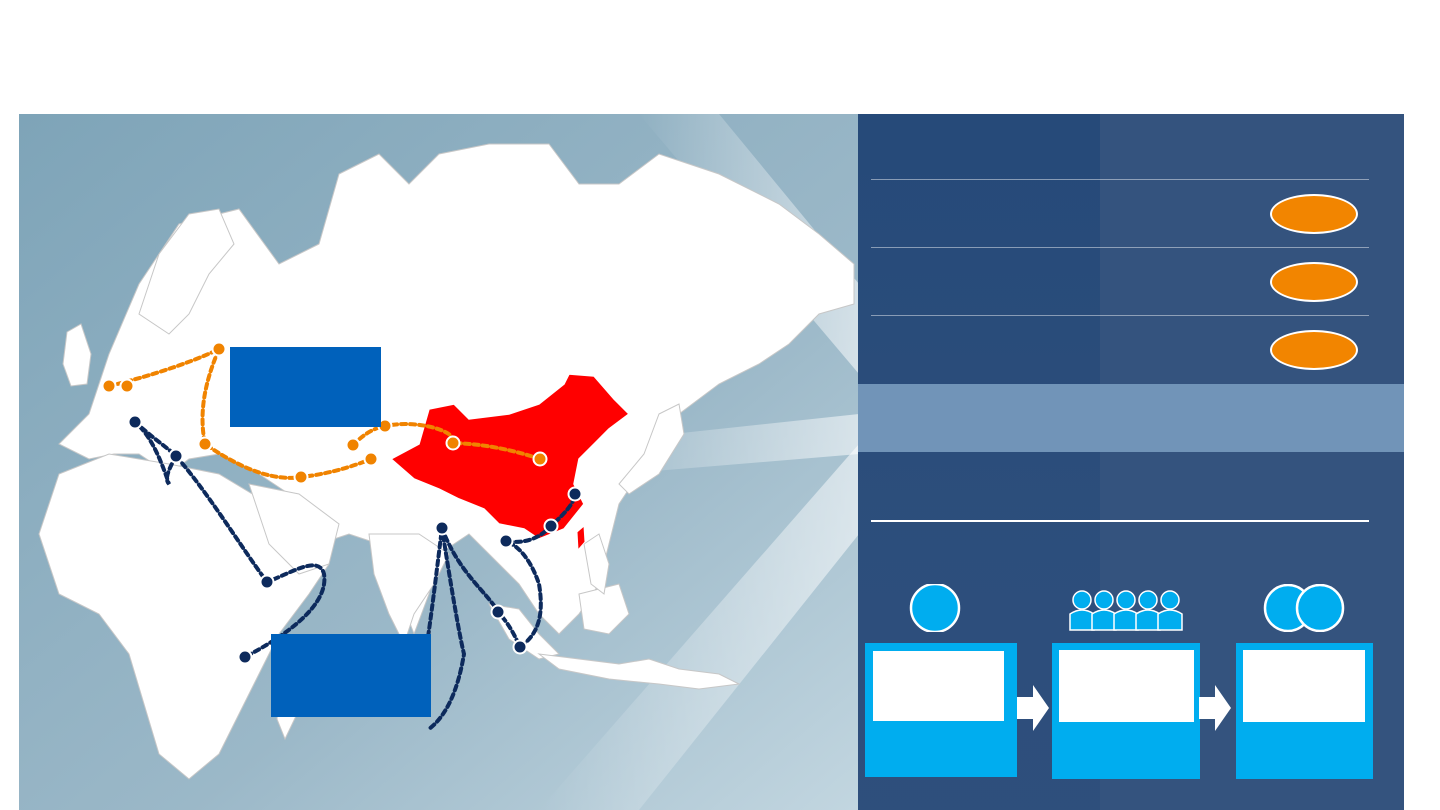 The height and width of the screenshot is (810, 1440). I want to click on single-person-icon, so click(935, 608).